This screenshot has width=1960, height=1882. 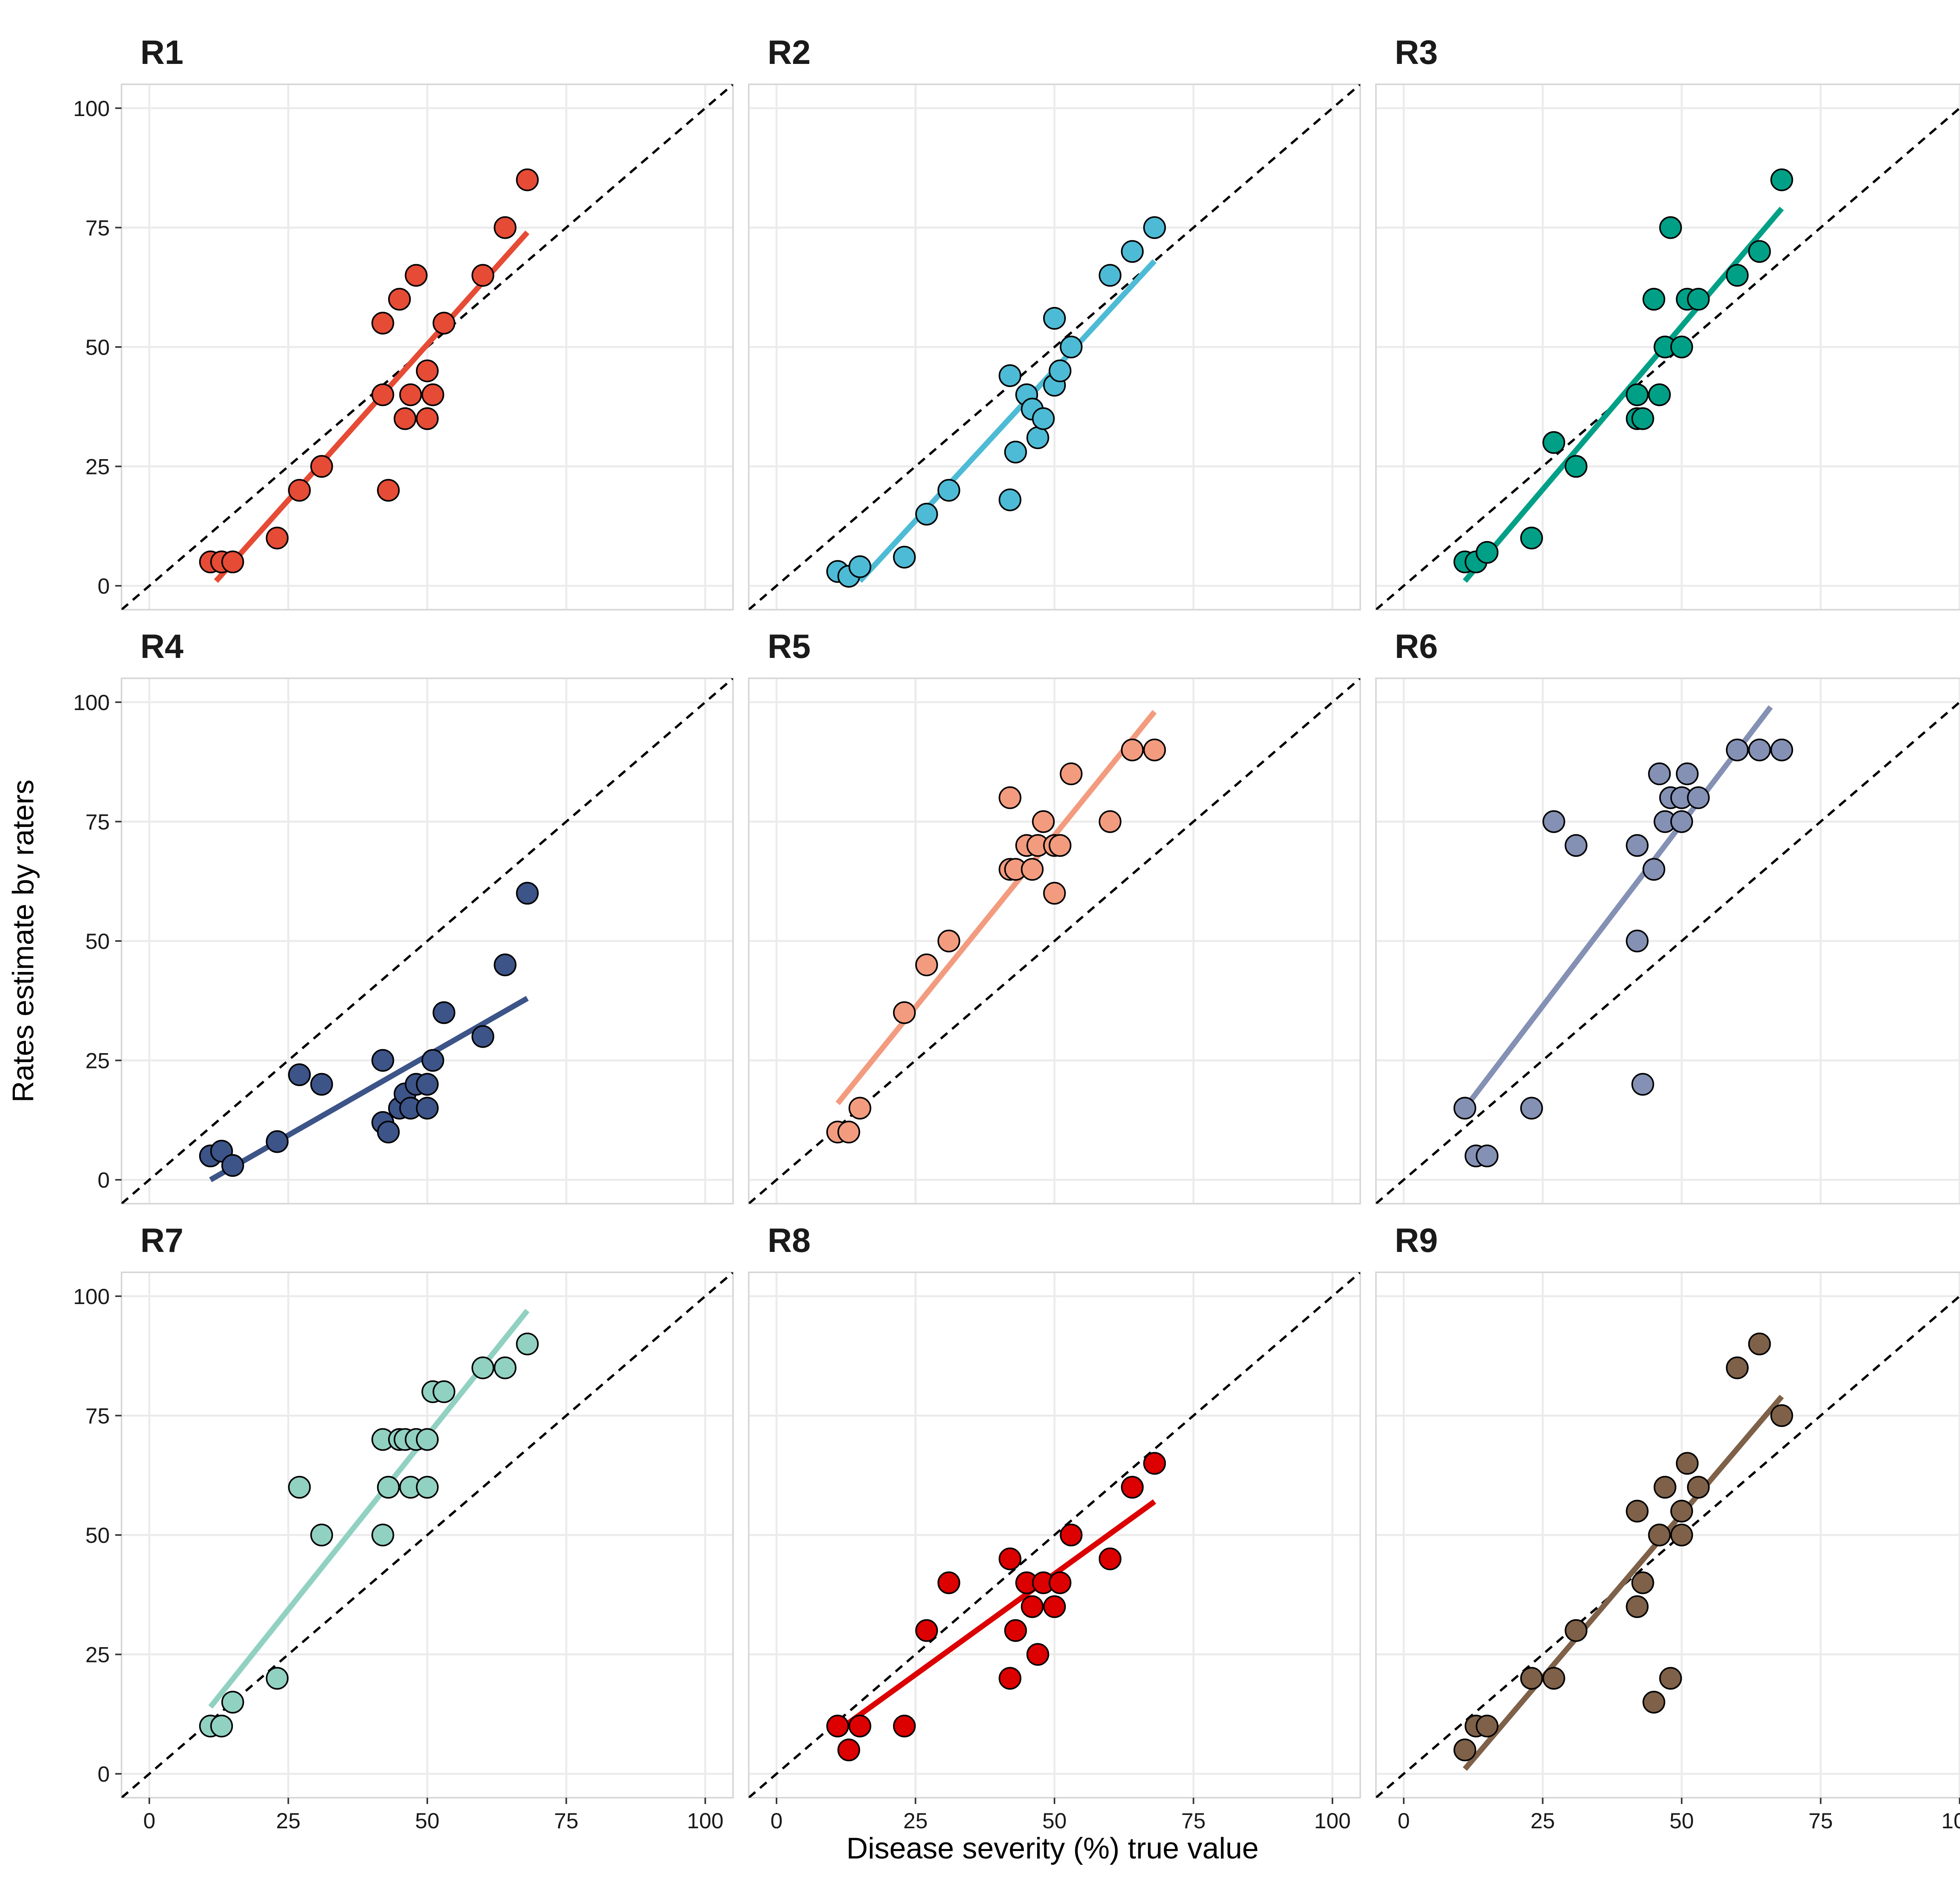 What do you see at coordinates (705, 1820) in the screenshot?
I see `x-tick-label: 100` at bounding box center [705, 1820].